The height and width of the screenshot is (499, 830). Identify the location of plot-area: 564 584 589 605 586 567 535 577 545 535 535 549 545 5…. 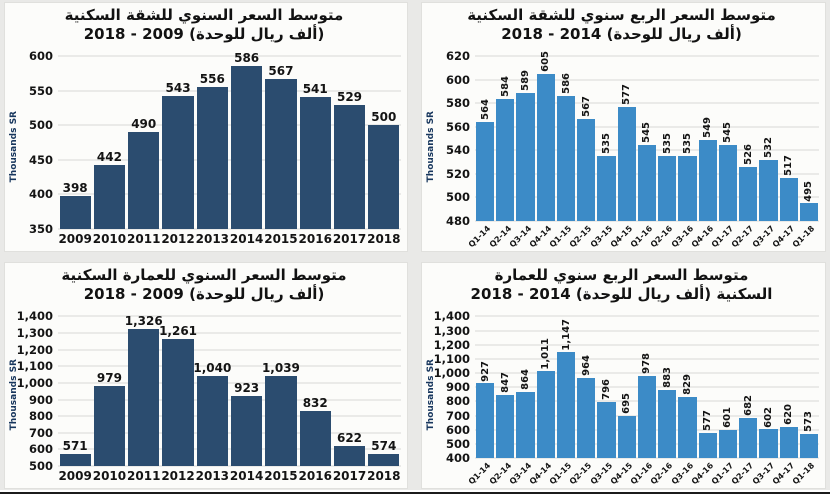
(647, 136).